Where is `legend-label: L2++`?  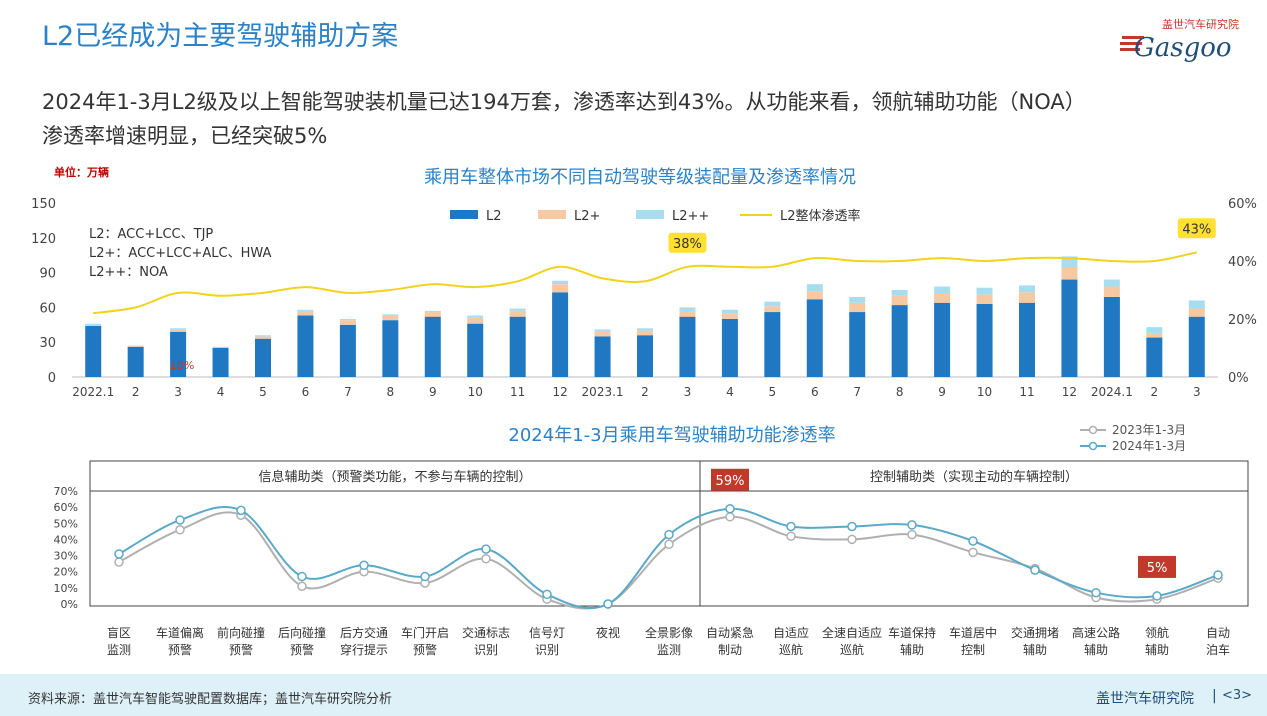 legend-label: L2++ is located at coordinates (690, 216).